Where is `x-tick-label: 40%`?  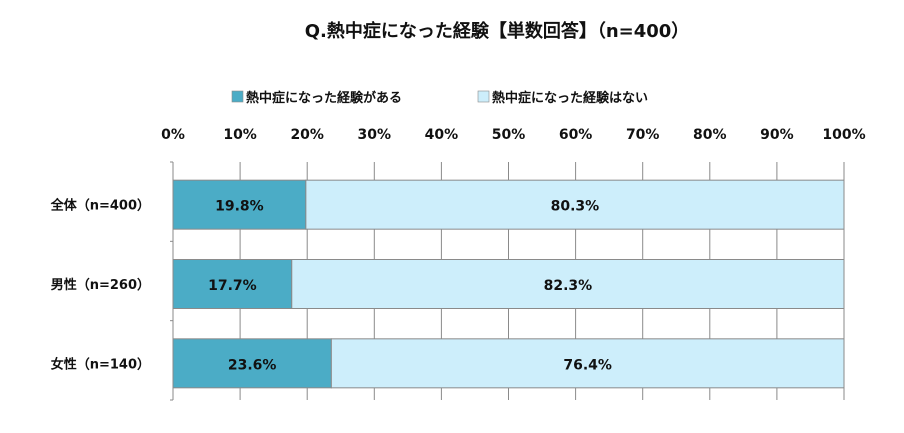 x-tick-label: 40% is located at coordinates (442, 135).